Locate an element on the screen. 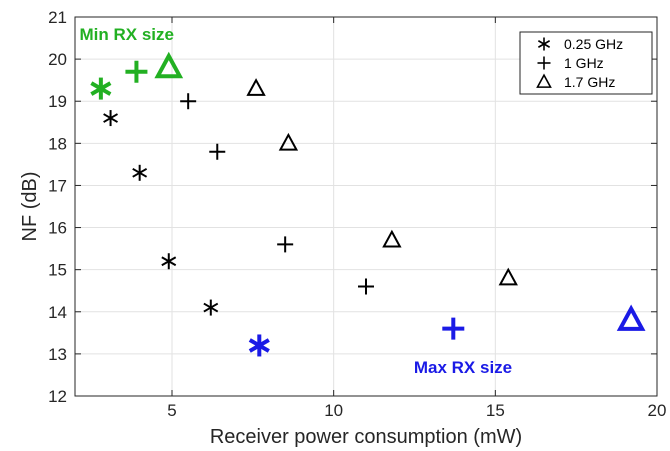 This screenshot has height=451, width=670. x-tick-label: 20 is located at coordinates (657, 410).